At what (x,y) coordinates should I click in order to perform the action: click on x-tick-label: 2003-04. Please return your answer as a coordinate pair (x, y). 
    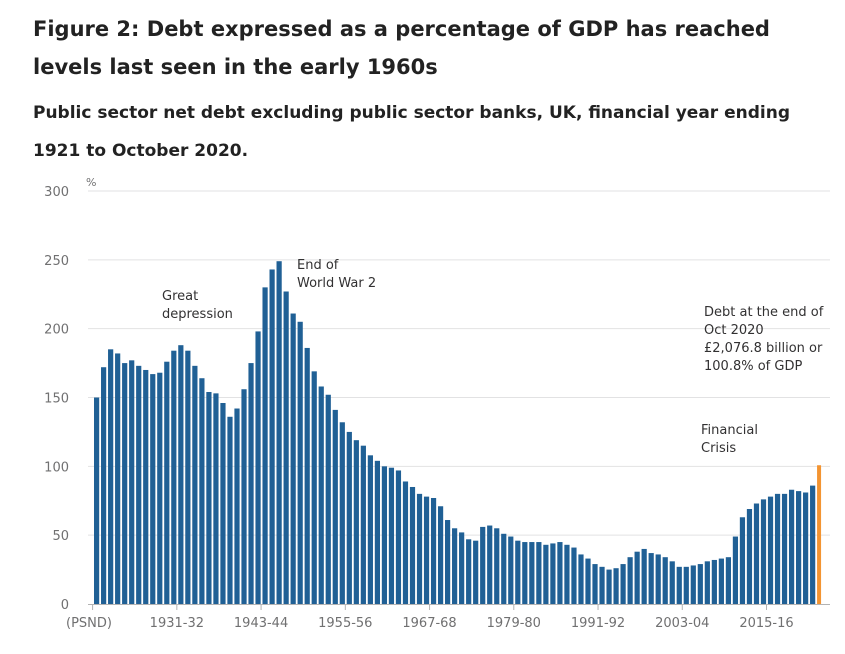
    Looking at the image, I should click on (682, 623).